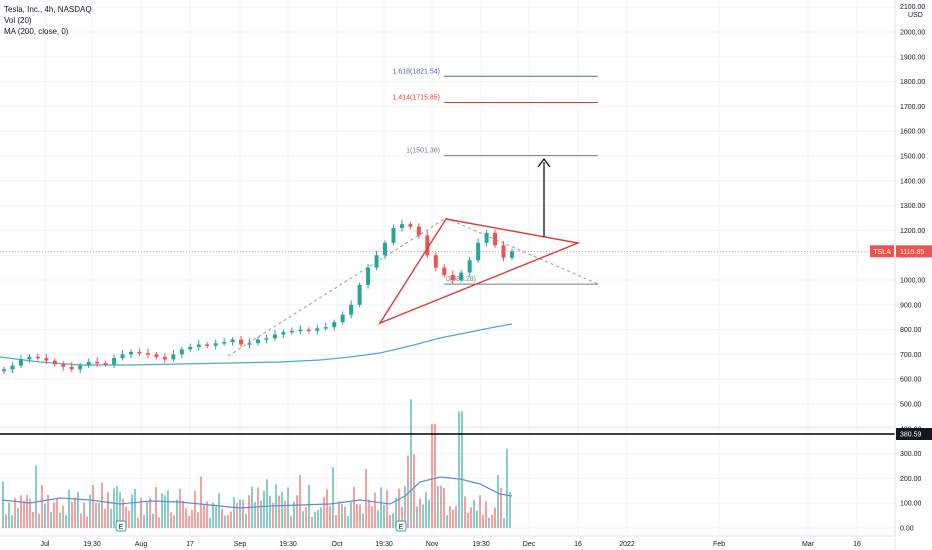  Describe the element at coordinates (92, 544) in the screenshot. I see `time-tick-label: 19:30` at that location.